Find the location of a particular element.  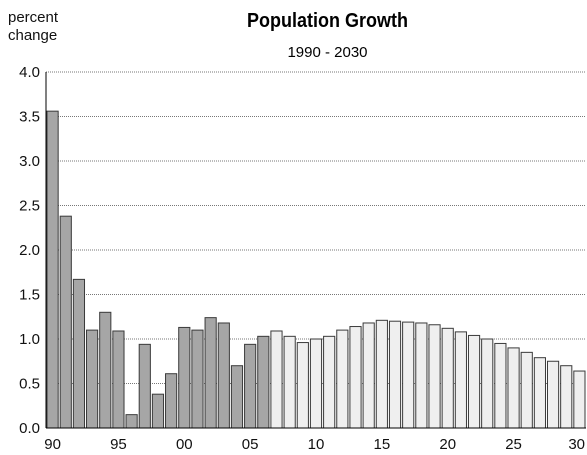

x-tick-label: 10 is located at coordinates (316, 444).